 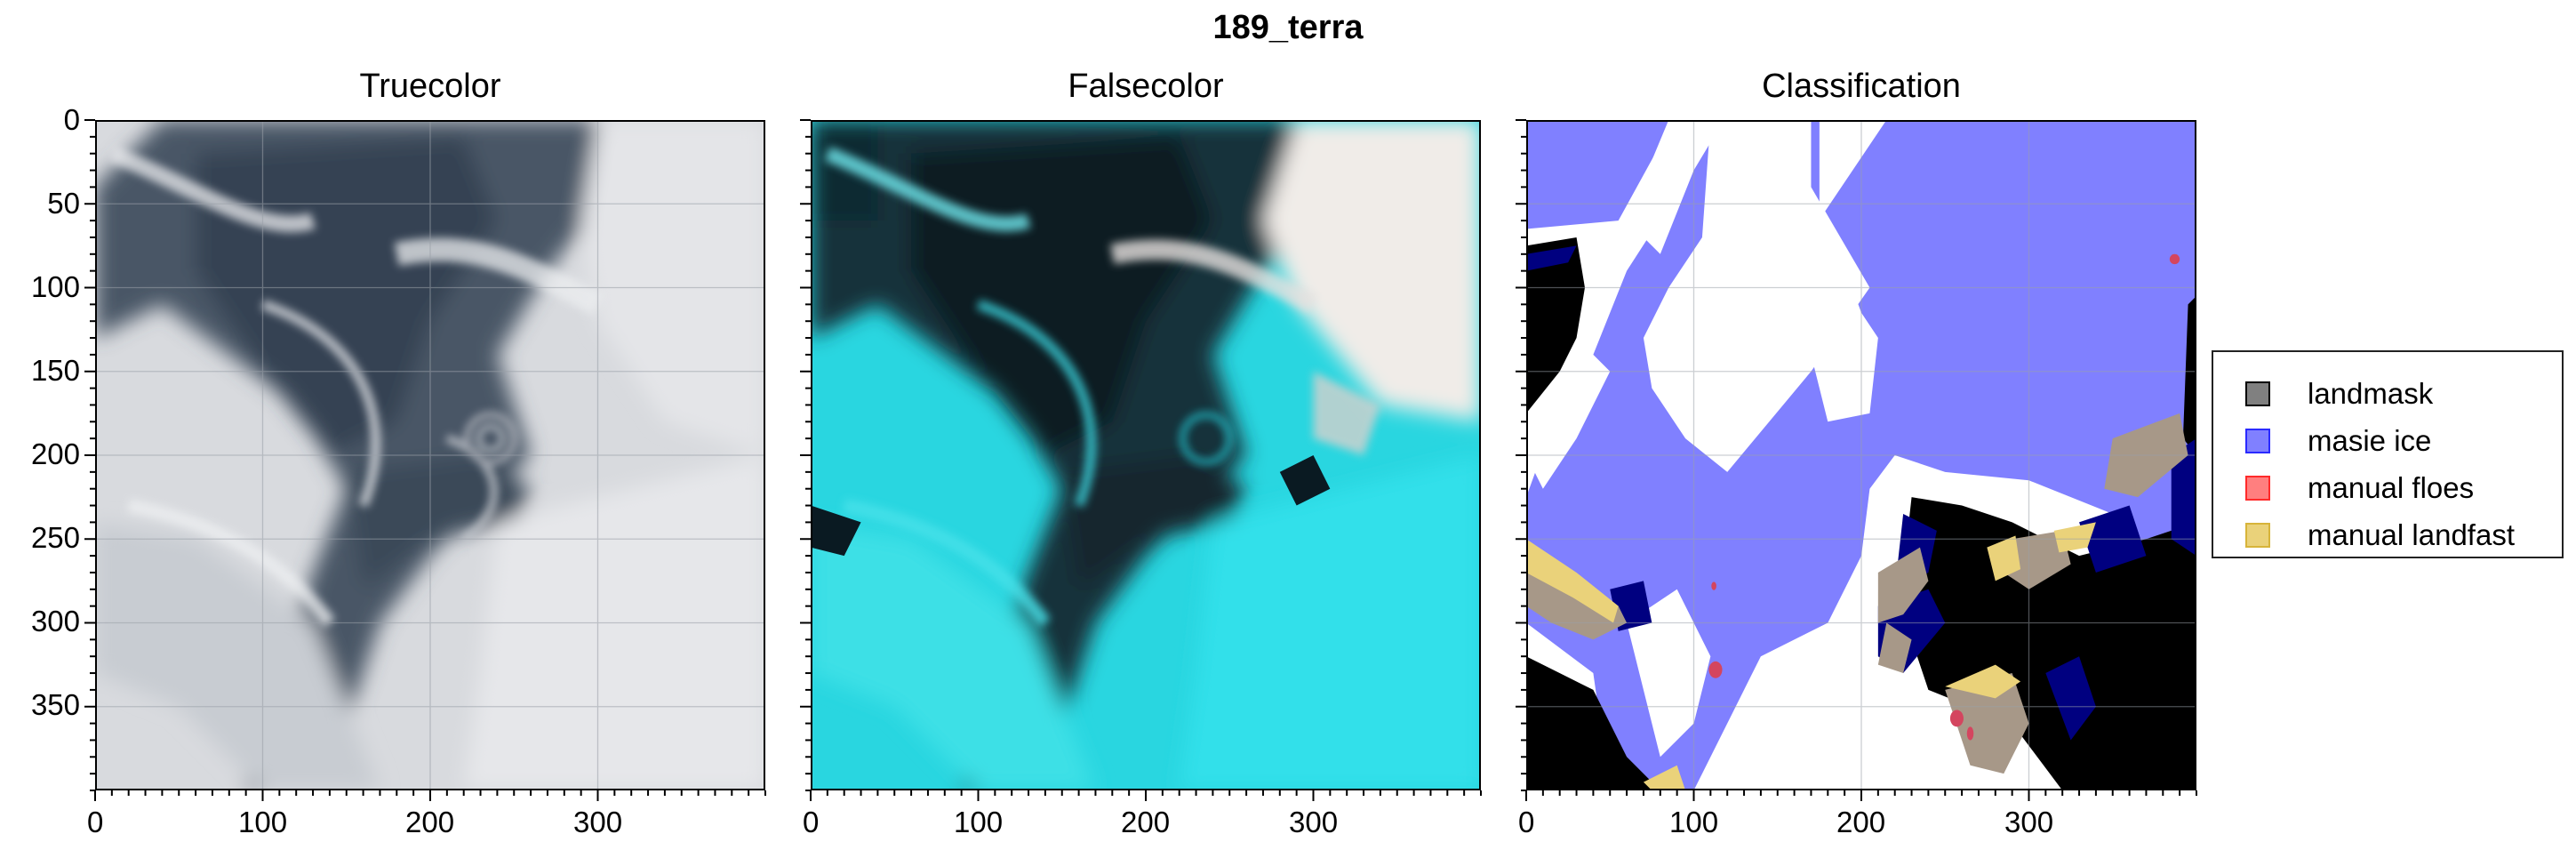 I want to click on legend-item-manual-floes: manual floes, so click(x=2359, y=488).